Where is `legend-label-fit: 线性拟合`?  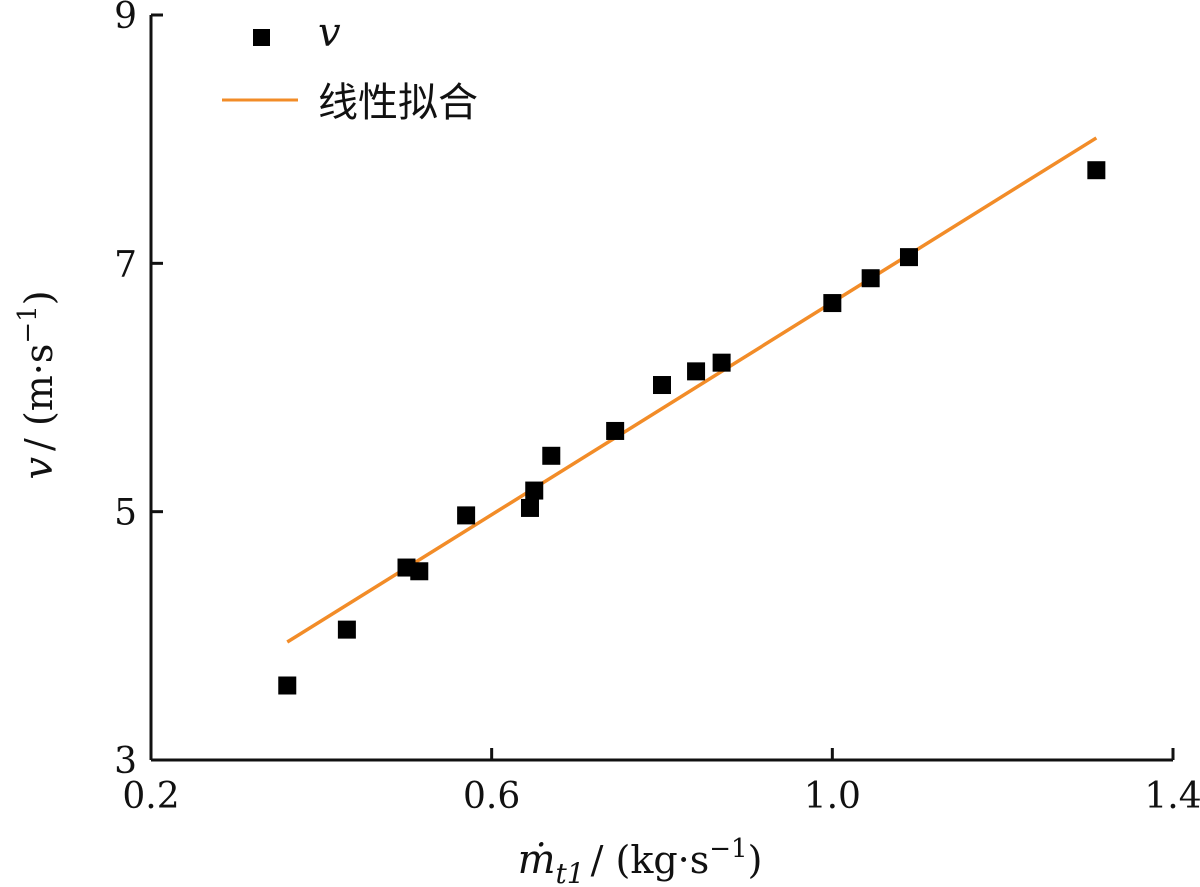
legend-label-fit: 线性拟合 is located at coordinates (398, 103).